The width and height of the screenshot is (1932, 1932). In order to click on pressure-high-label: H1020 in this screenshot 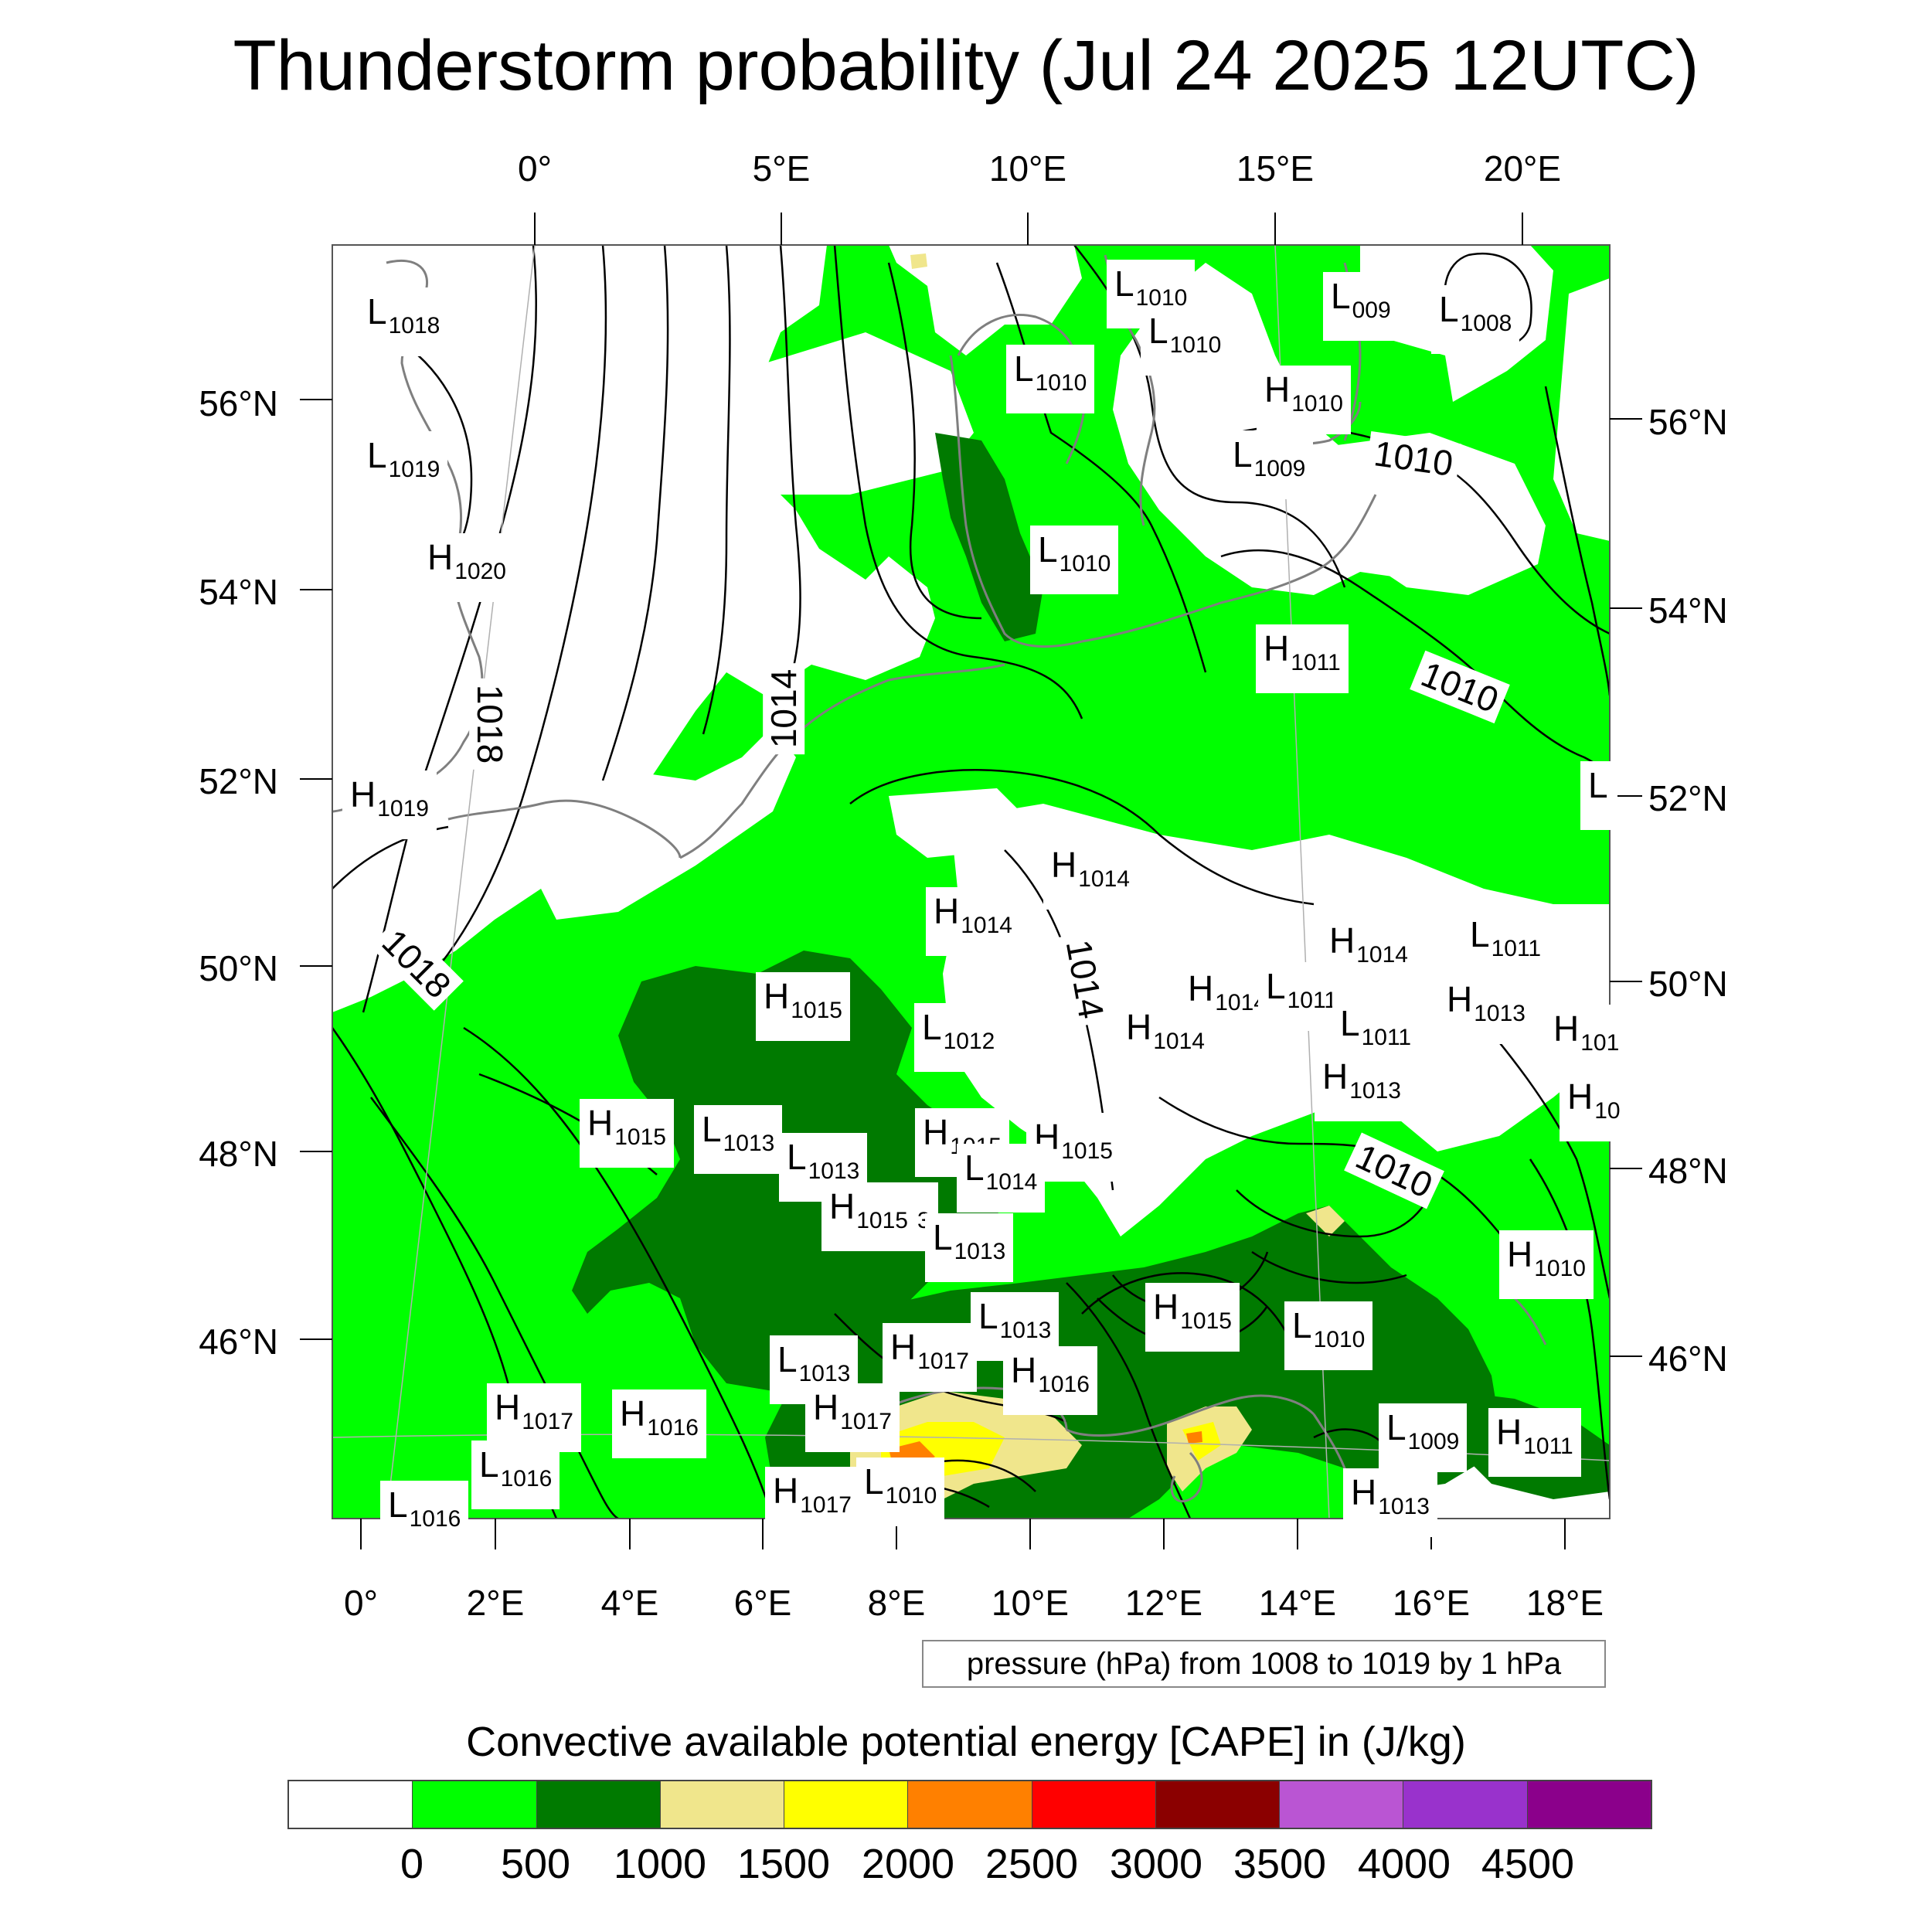, I will do `click(467, 567)`.